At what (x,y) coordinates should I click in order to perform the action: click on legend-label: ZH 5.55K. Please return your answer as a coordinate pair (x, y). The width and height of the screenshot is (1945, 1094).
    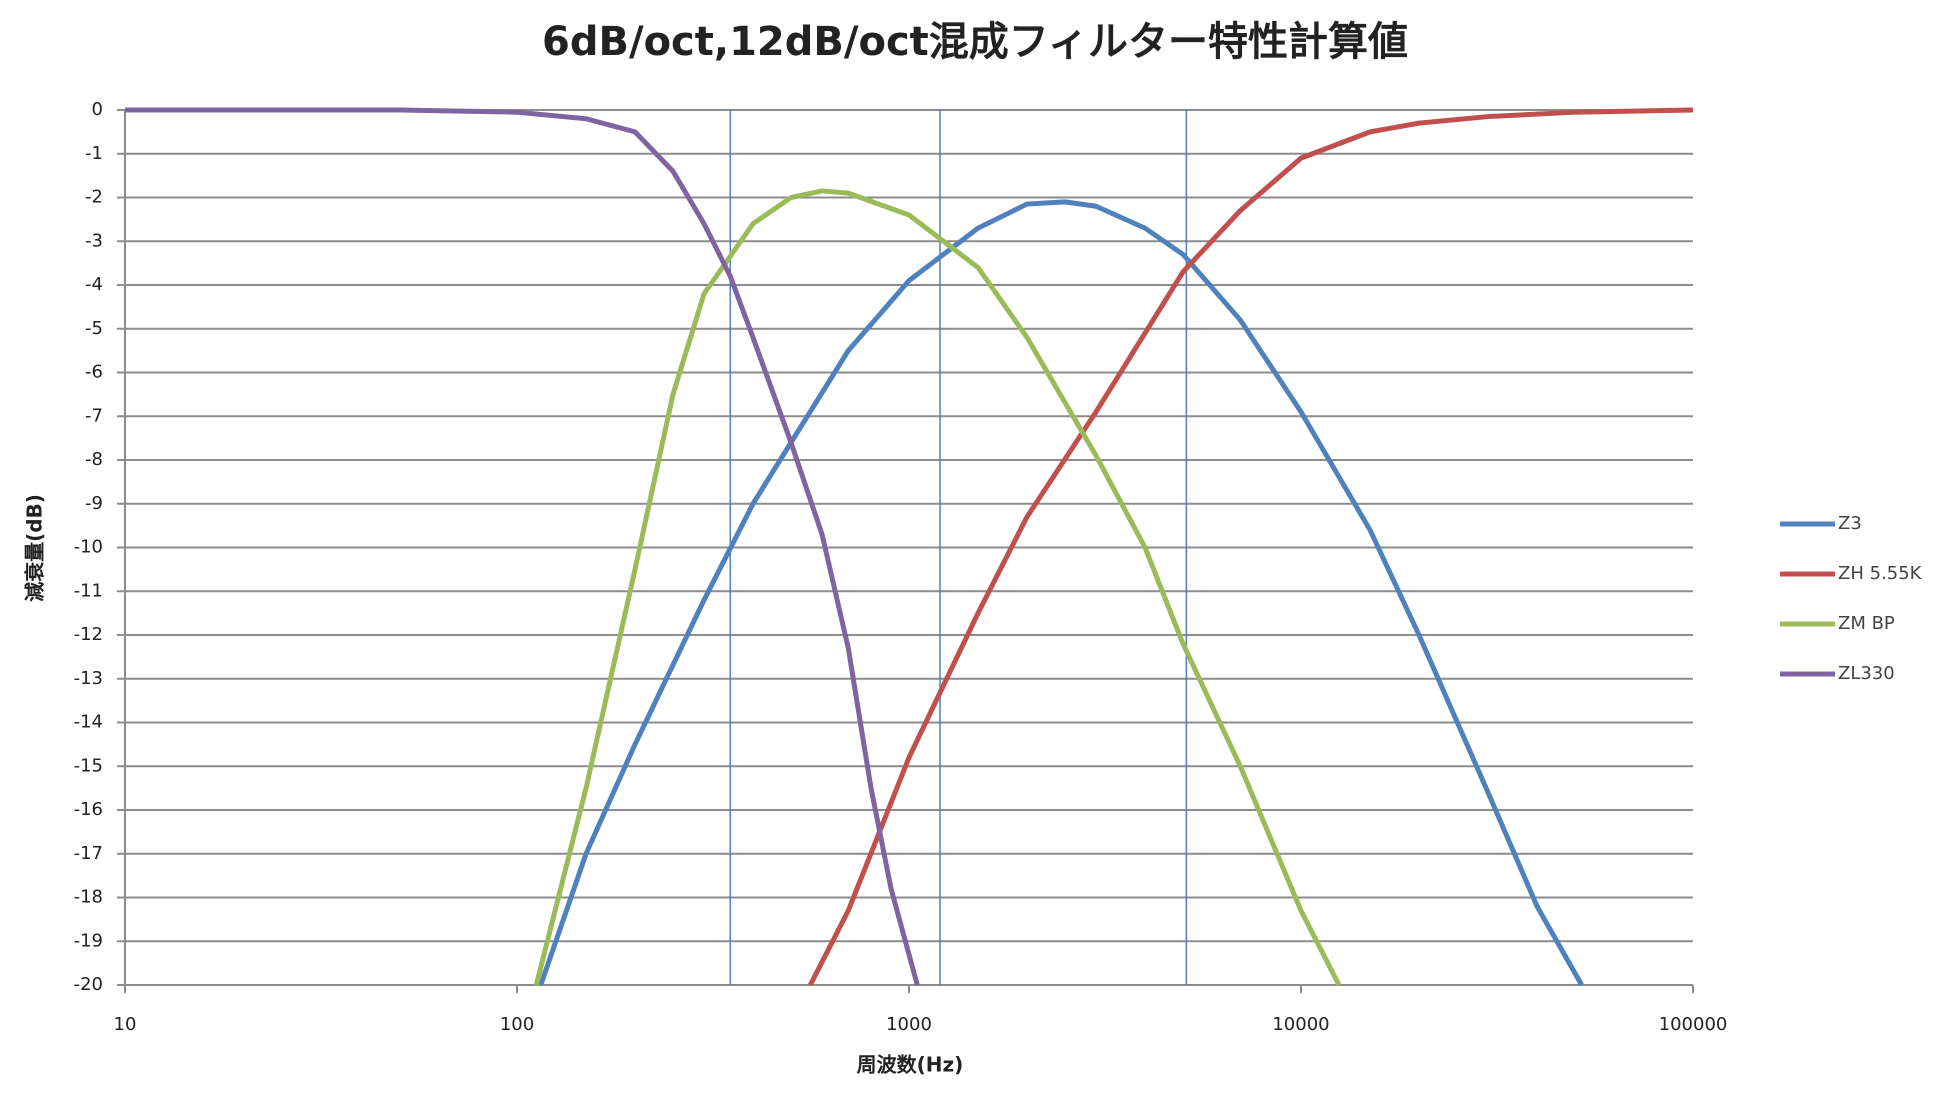
    Looking at the image, I should click on (1880, 573).